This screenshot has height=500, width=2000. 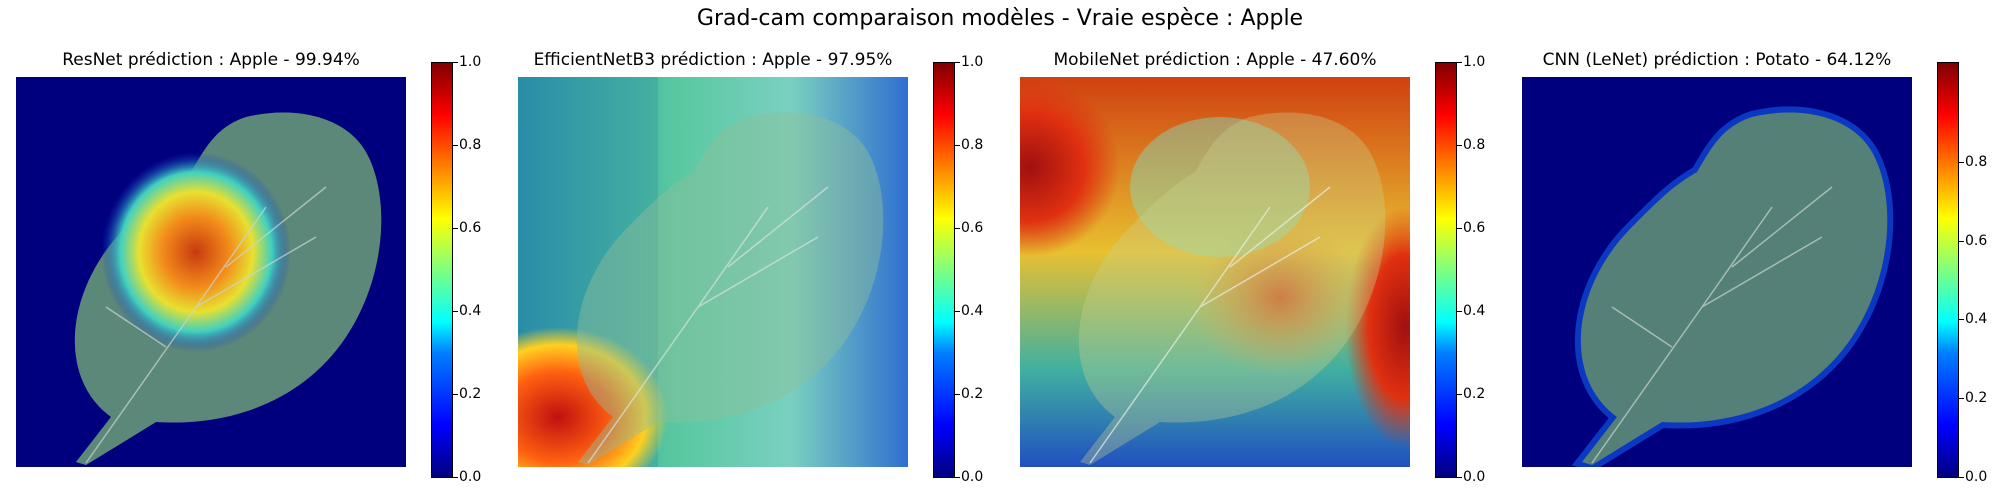 What do you see at coordinates (1717, 60) in the screenshot?
I see `panel-title: CNN (LeNet) prédiction : Potato - 64.12%` at bounding box center [1717, 60].